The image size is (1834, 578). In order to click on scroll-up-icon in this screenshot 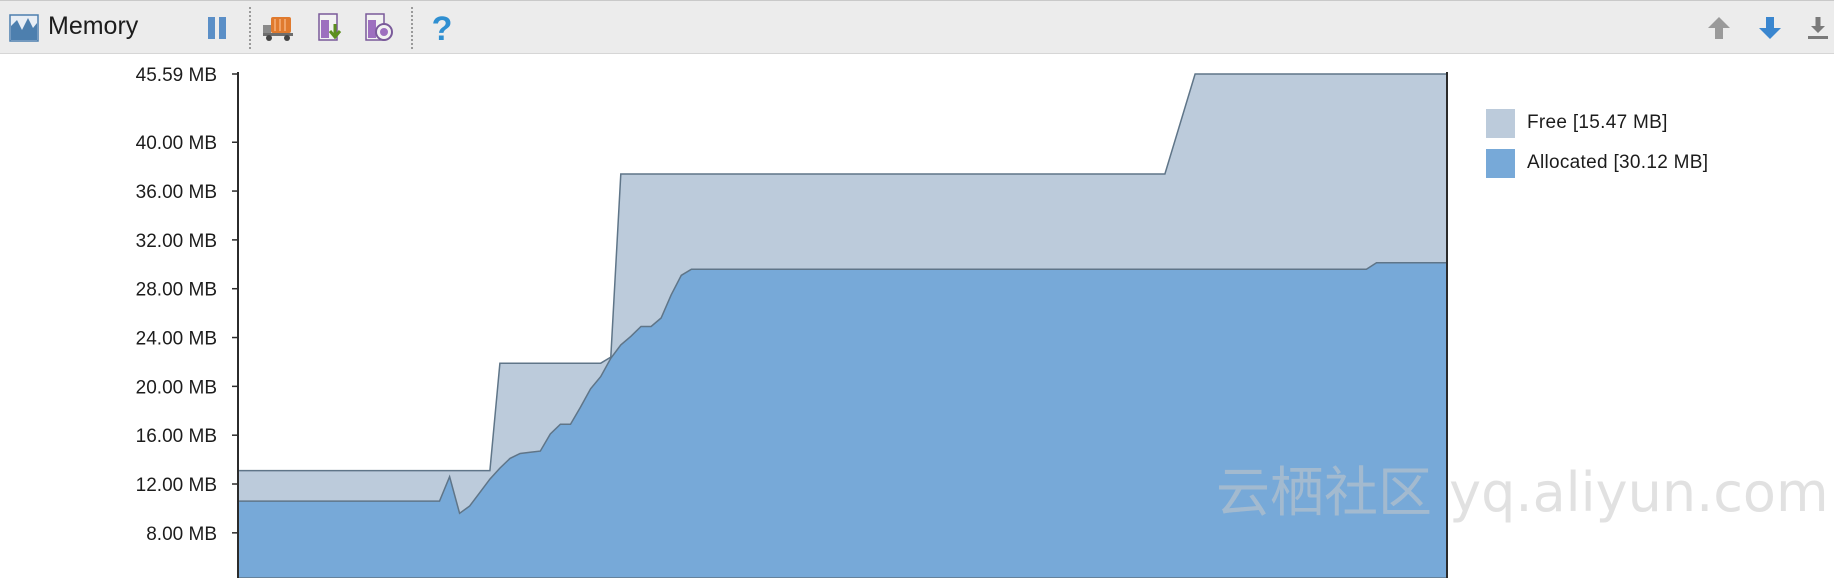, I will do `click(1719, 28)`.